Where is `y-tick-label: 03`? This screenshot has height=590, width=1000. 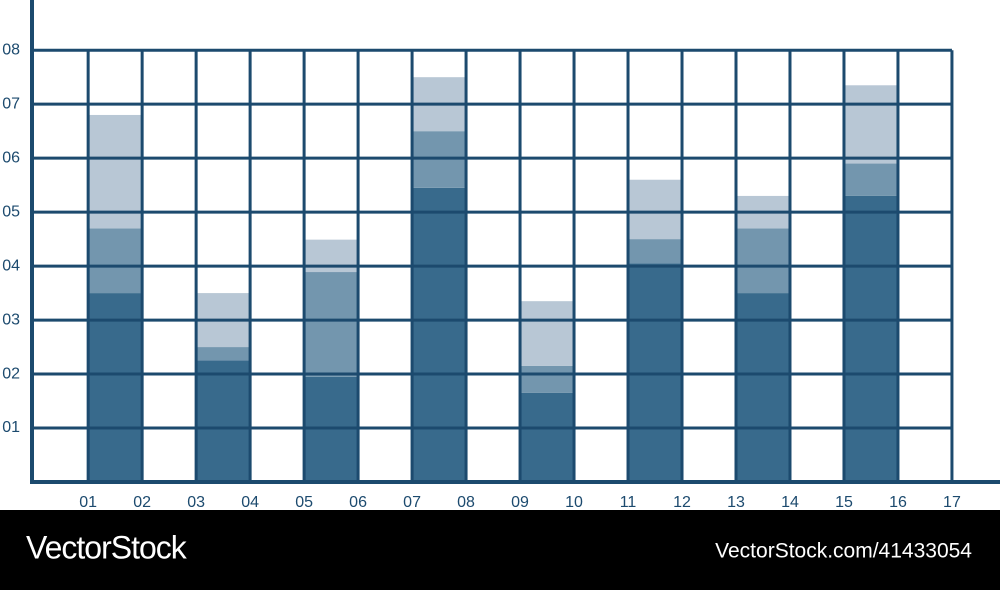
y-tick-label: 03 is located at coordinates (11, 319).